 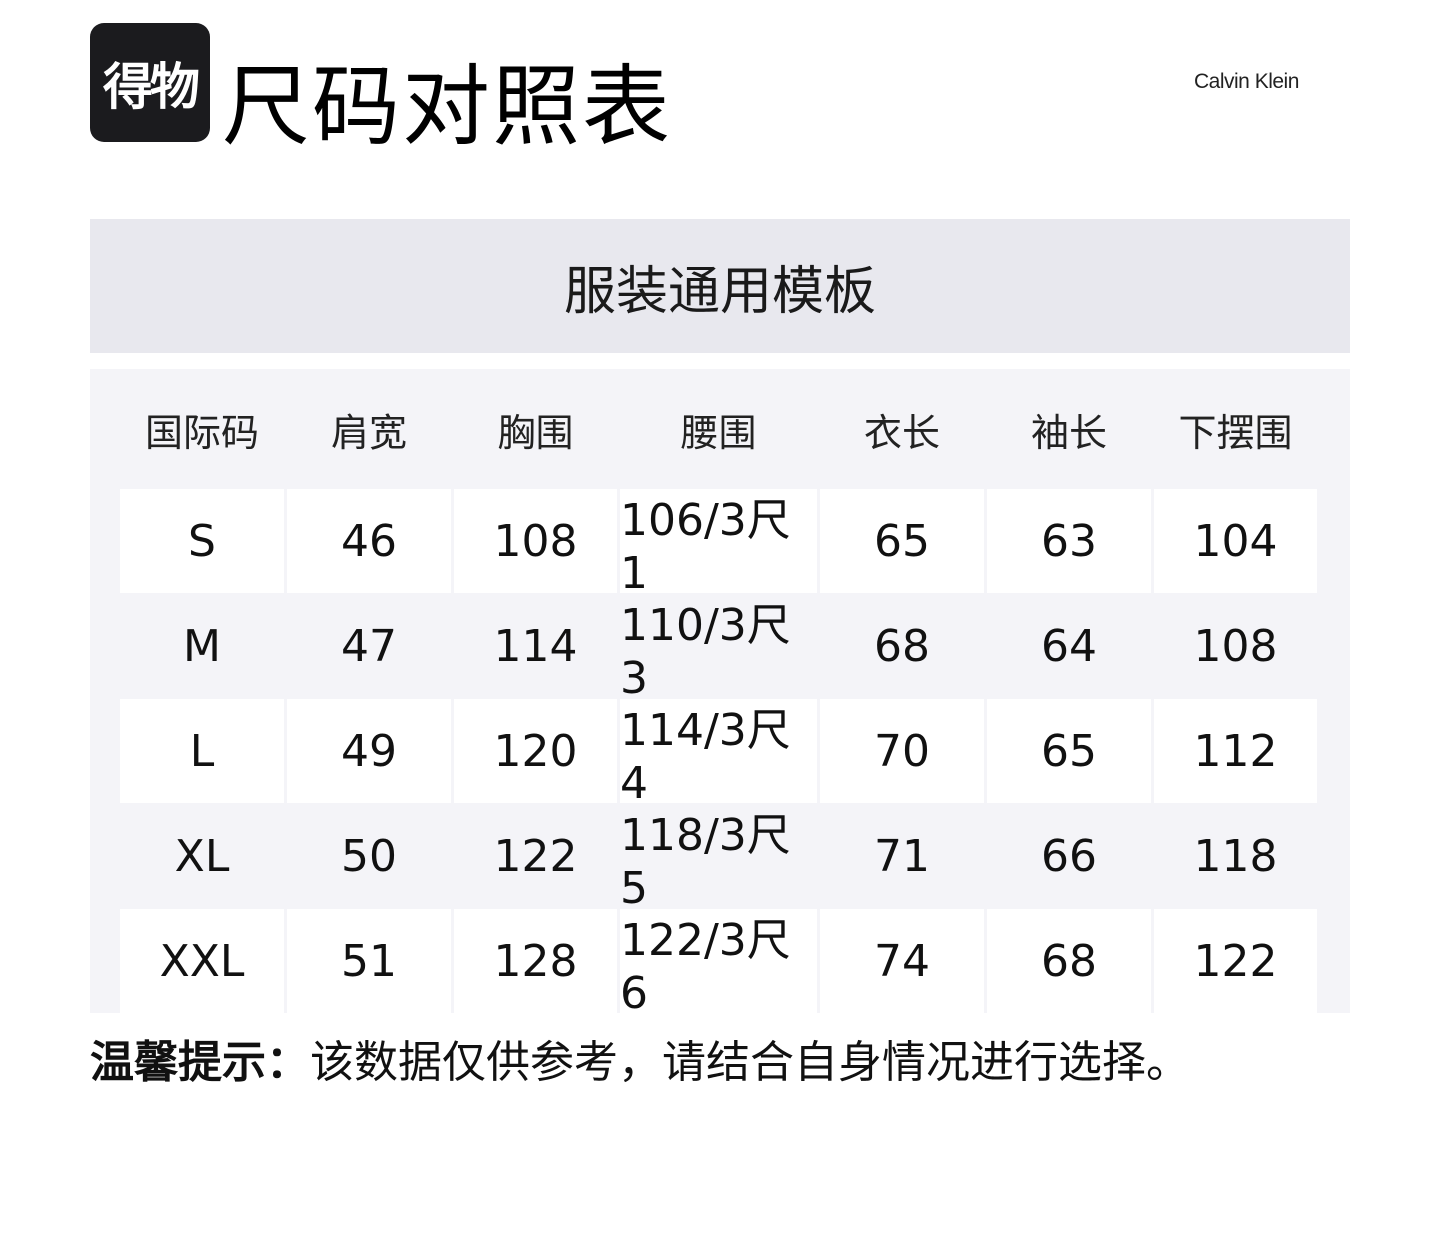 What do you see at coordinates (901, 432) in the screenshot?
I see `column-header: 衣长` at bounding box center [901, 432].